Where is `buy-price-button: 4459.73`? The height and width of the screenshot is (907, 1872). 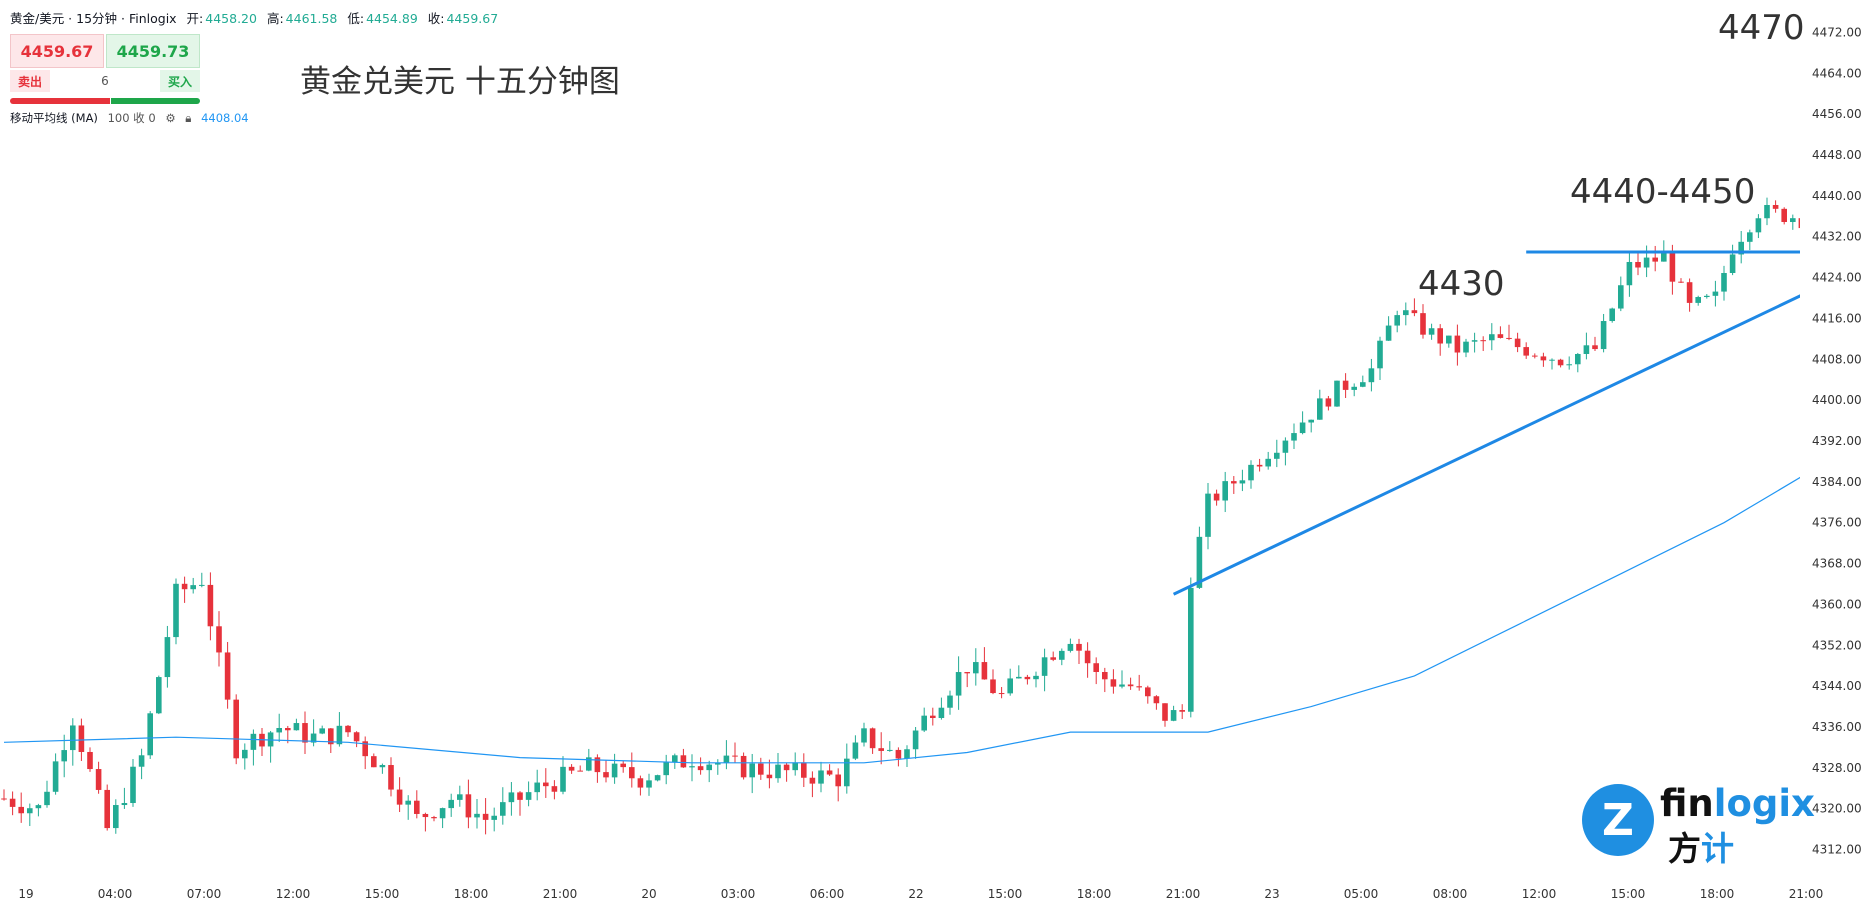
buy-price-button: 4459.73 is located at coordinates (153, 51).